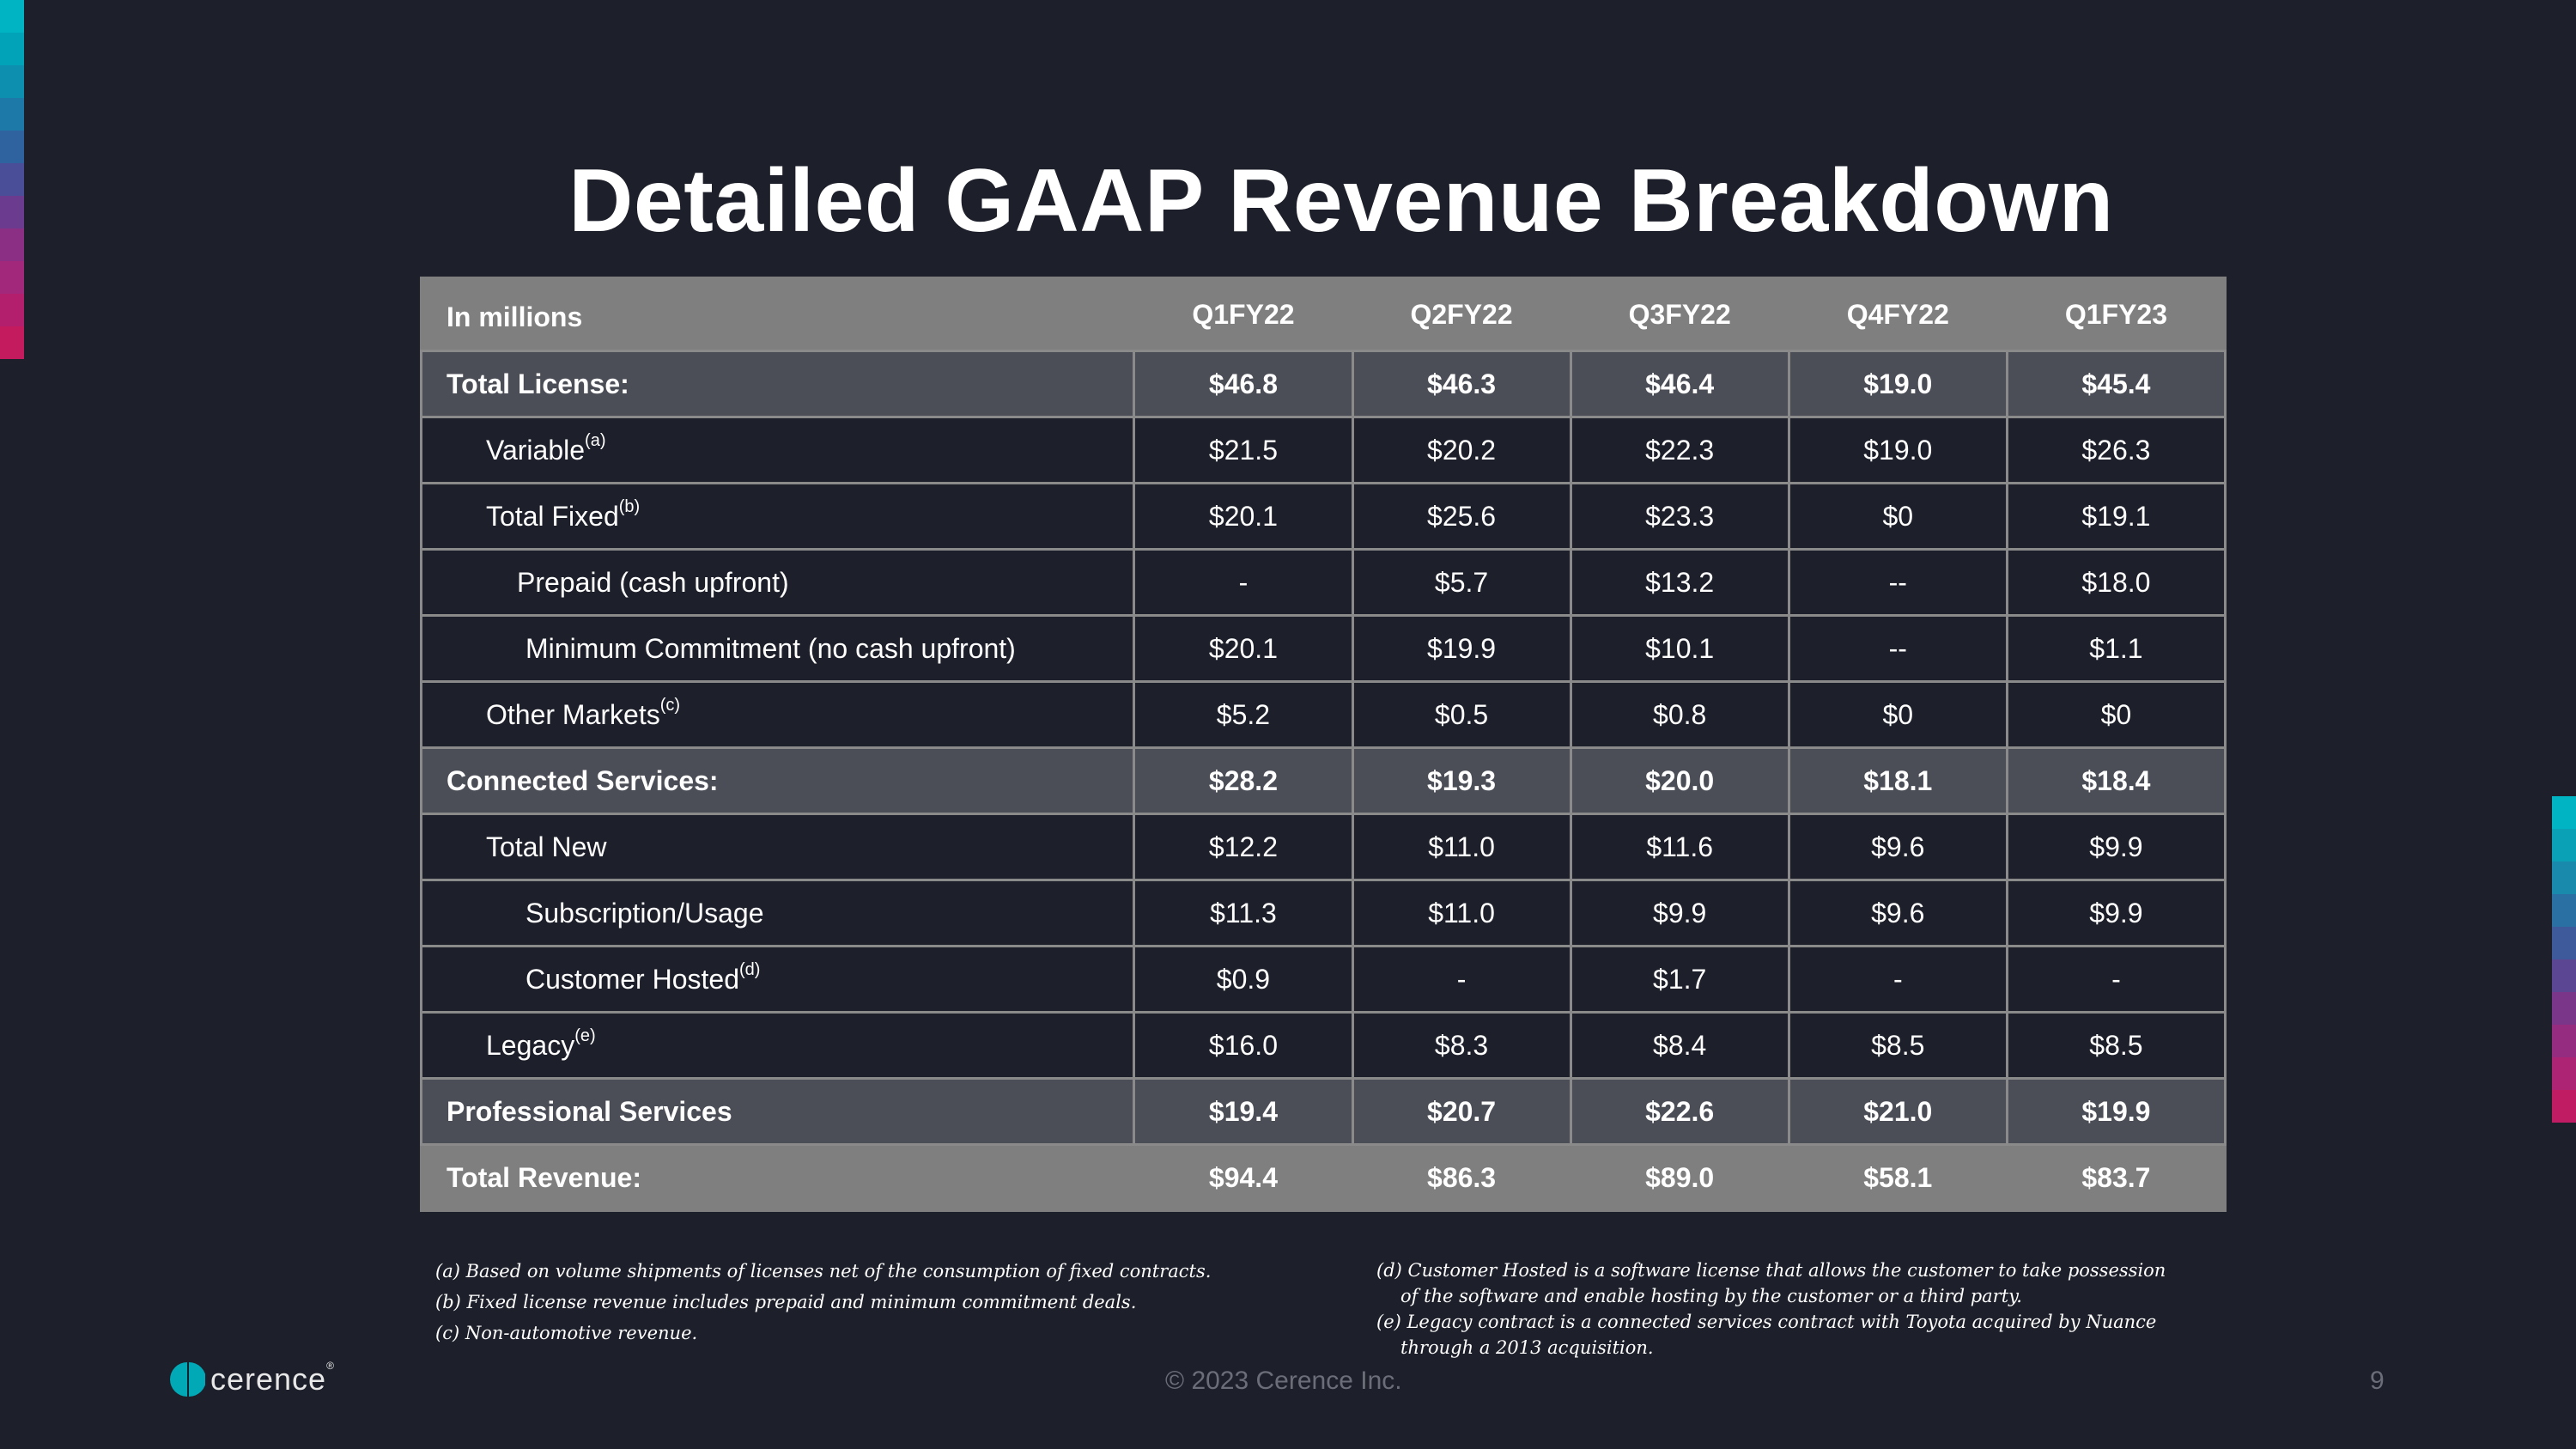  I want to click on table-cell: $46.8, so click(1243, 384).